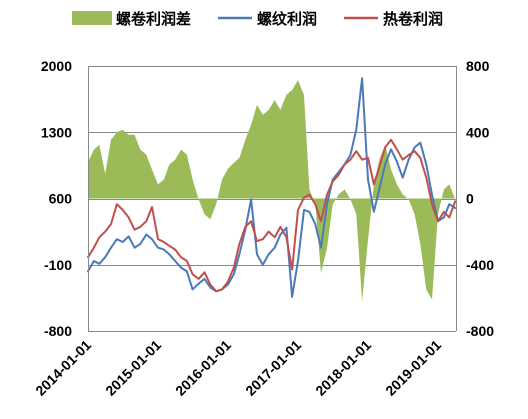  What do you see at coordinates (478, 66) in the screenshot?
I see `y-right-tick-label: 800` at bounding box center [478, 66].